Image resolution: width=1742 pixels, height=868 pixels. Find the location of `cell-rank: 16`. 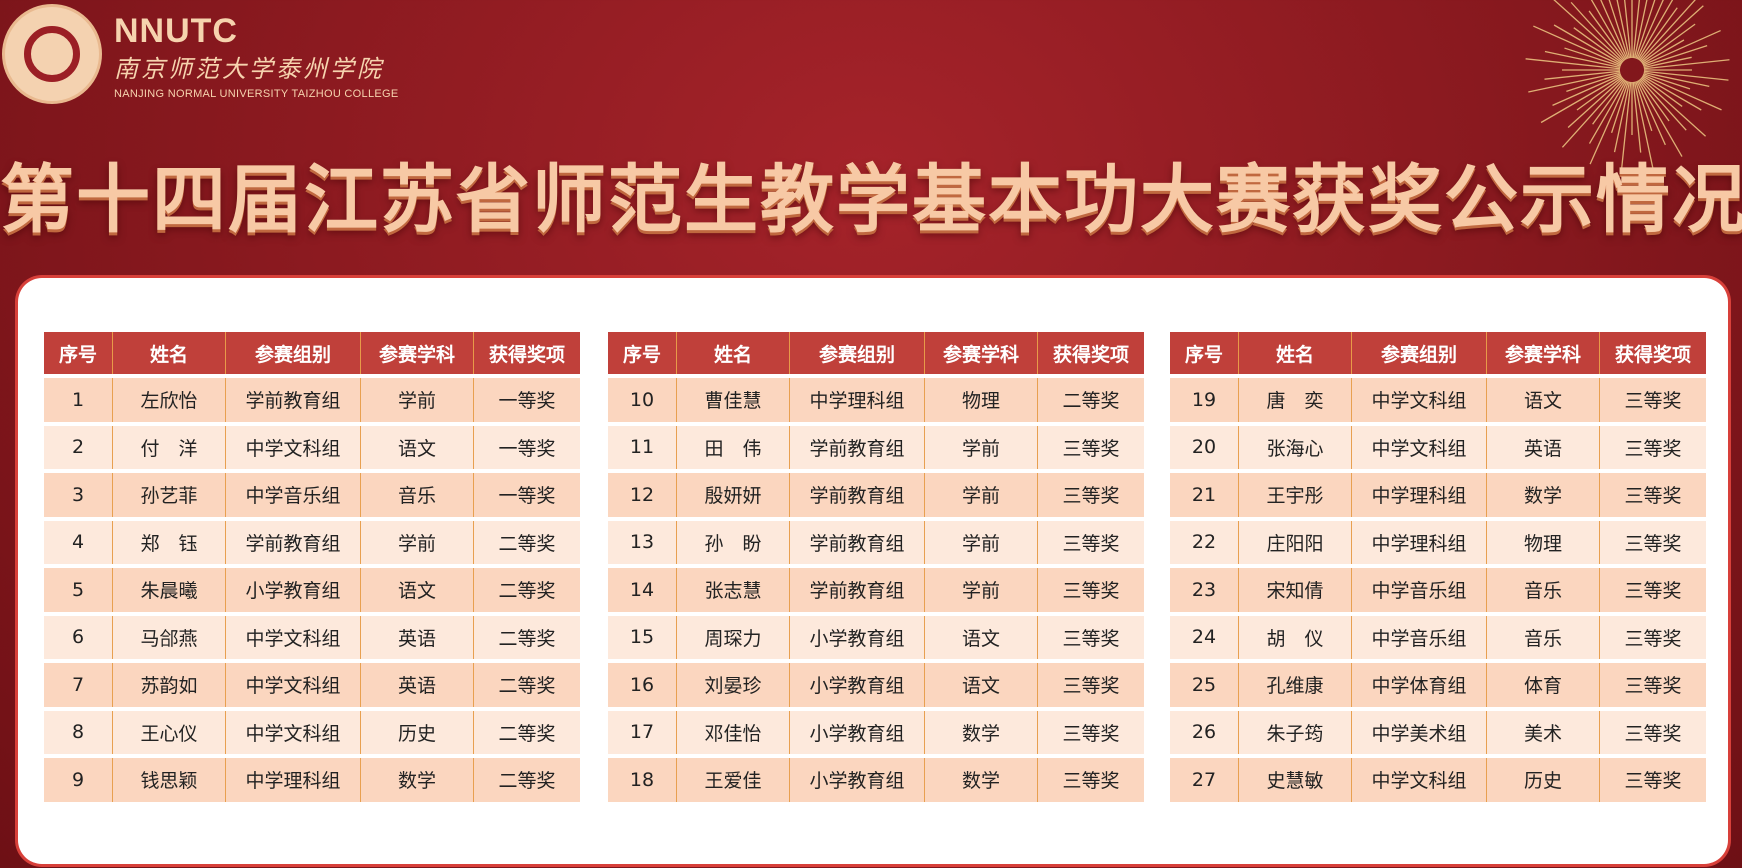

cell-rank: 16 is located at coordinates (642, 685).